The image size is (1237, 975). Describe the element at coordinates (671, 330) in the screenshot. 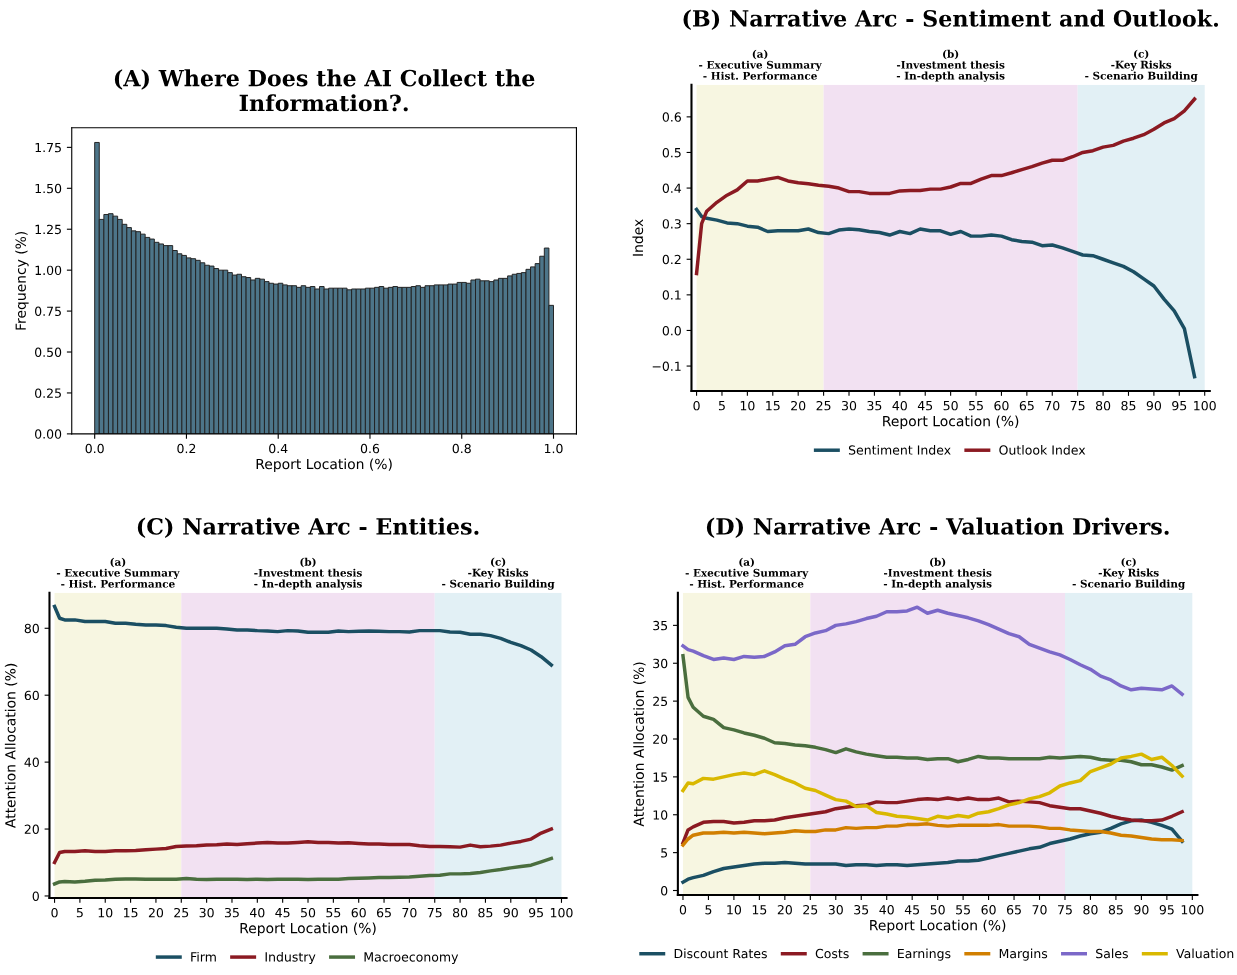

I see `y-tick-label: 0.0` at that location.